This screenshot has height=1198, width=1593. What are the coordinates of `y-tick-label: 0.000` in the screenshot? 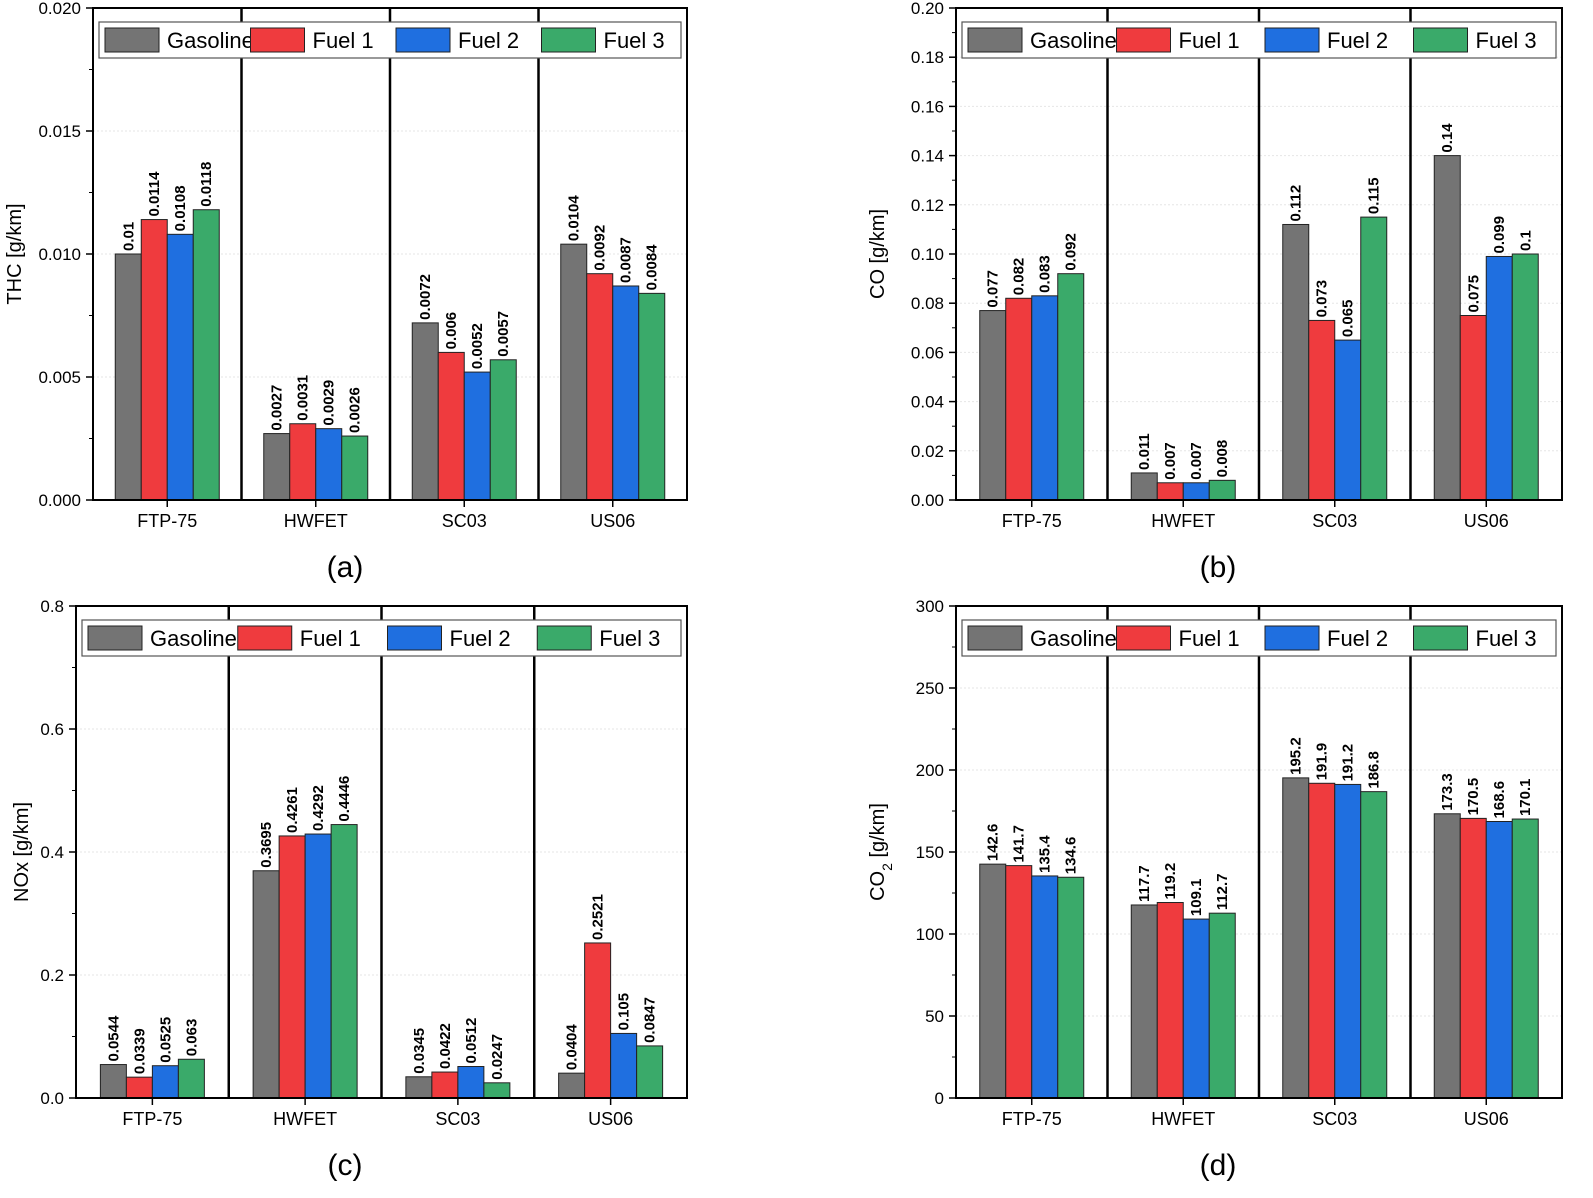 It's located at (59, 500).